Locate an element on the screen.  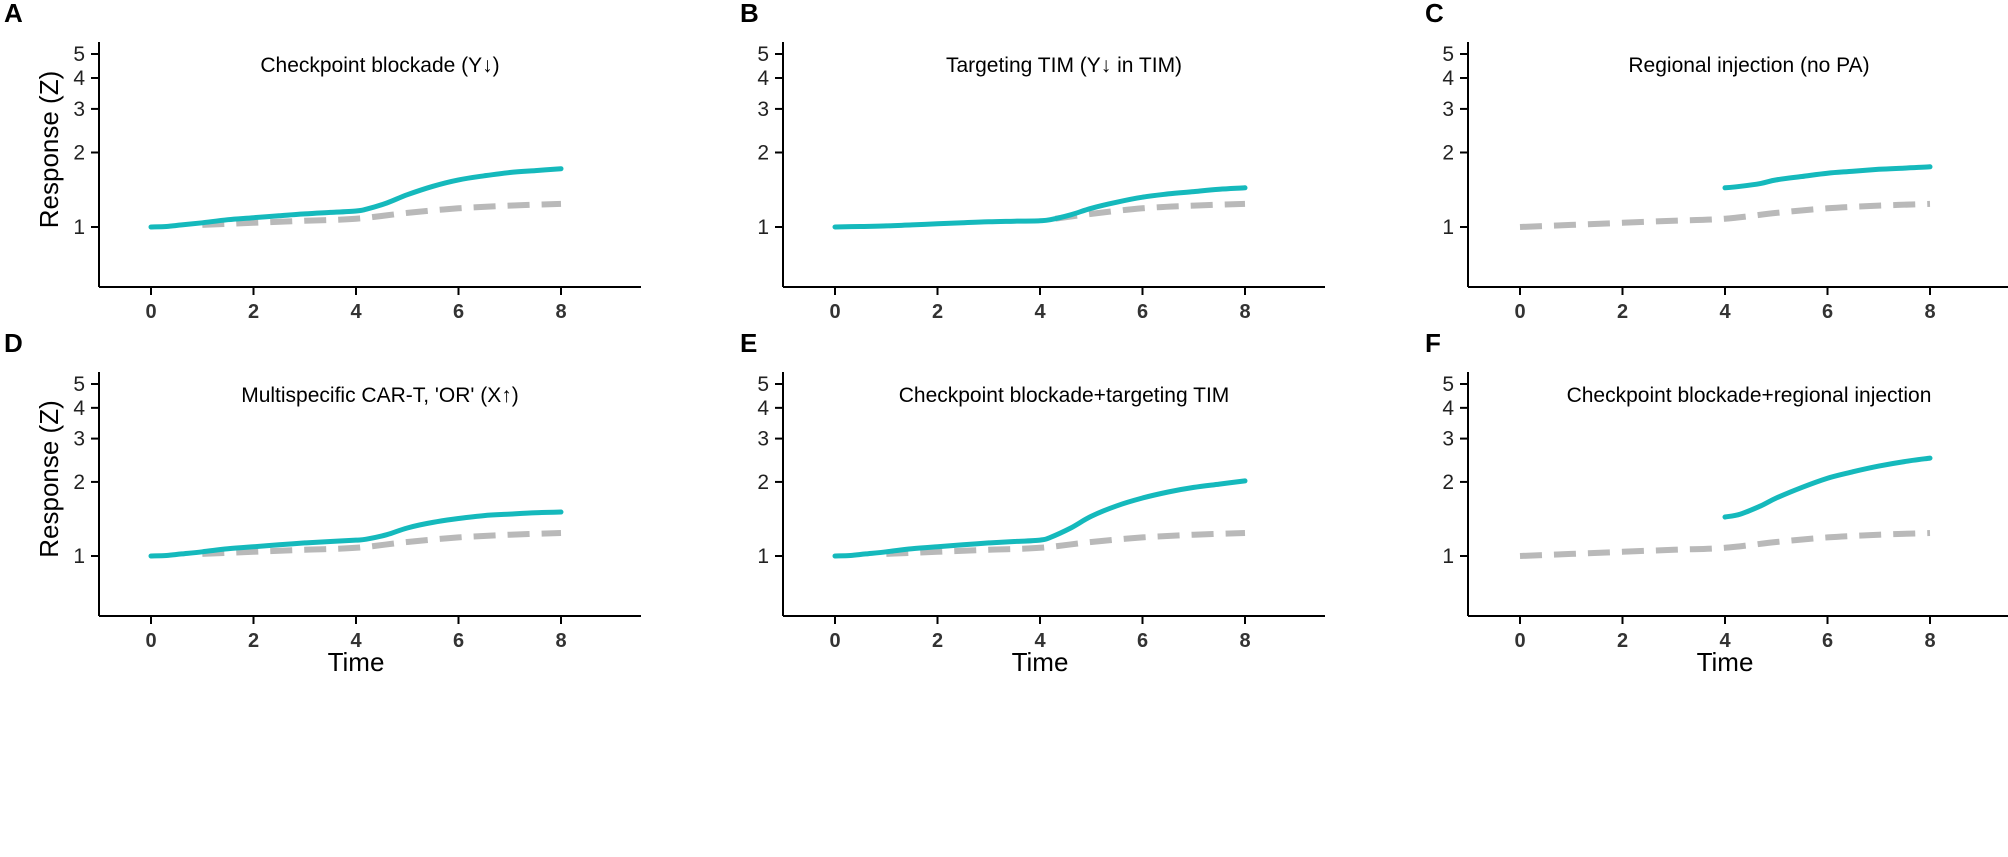
panel-title: Checkpoint blockade+targeting TIM is located at coordinates (1064, 395).